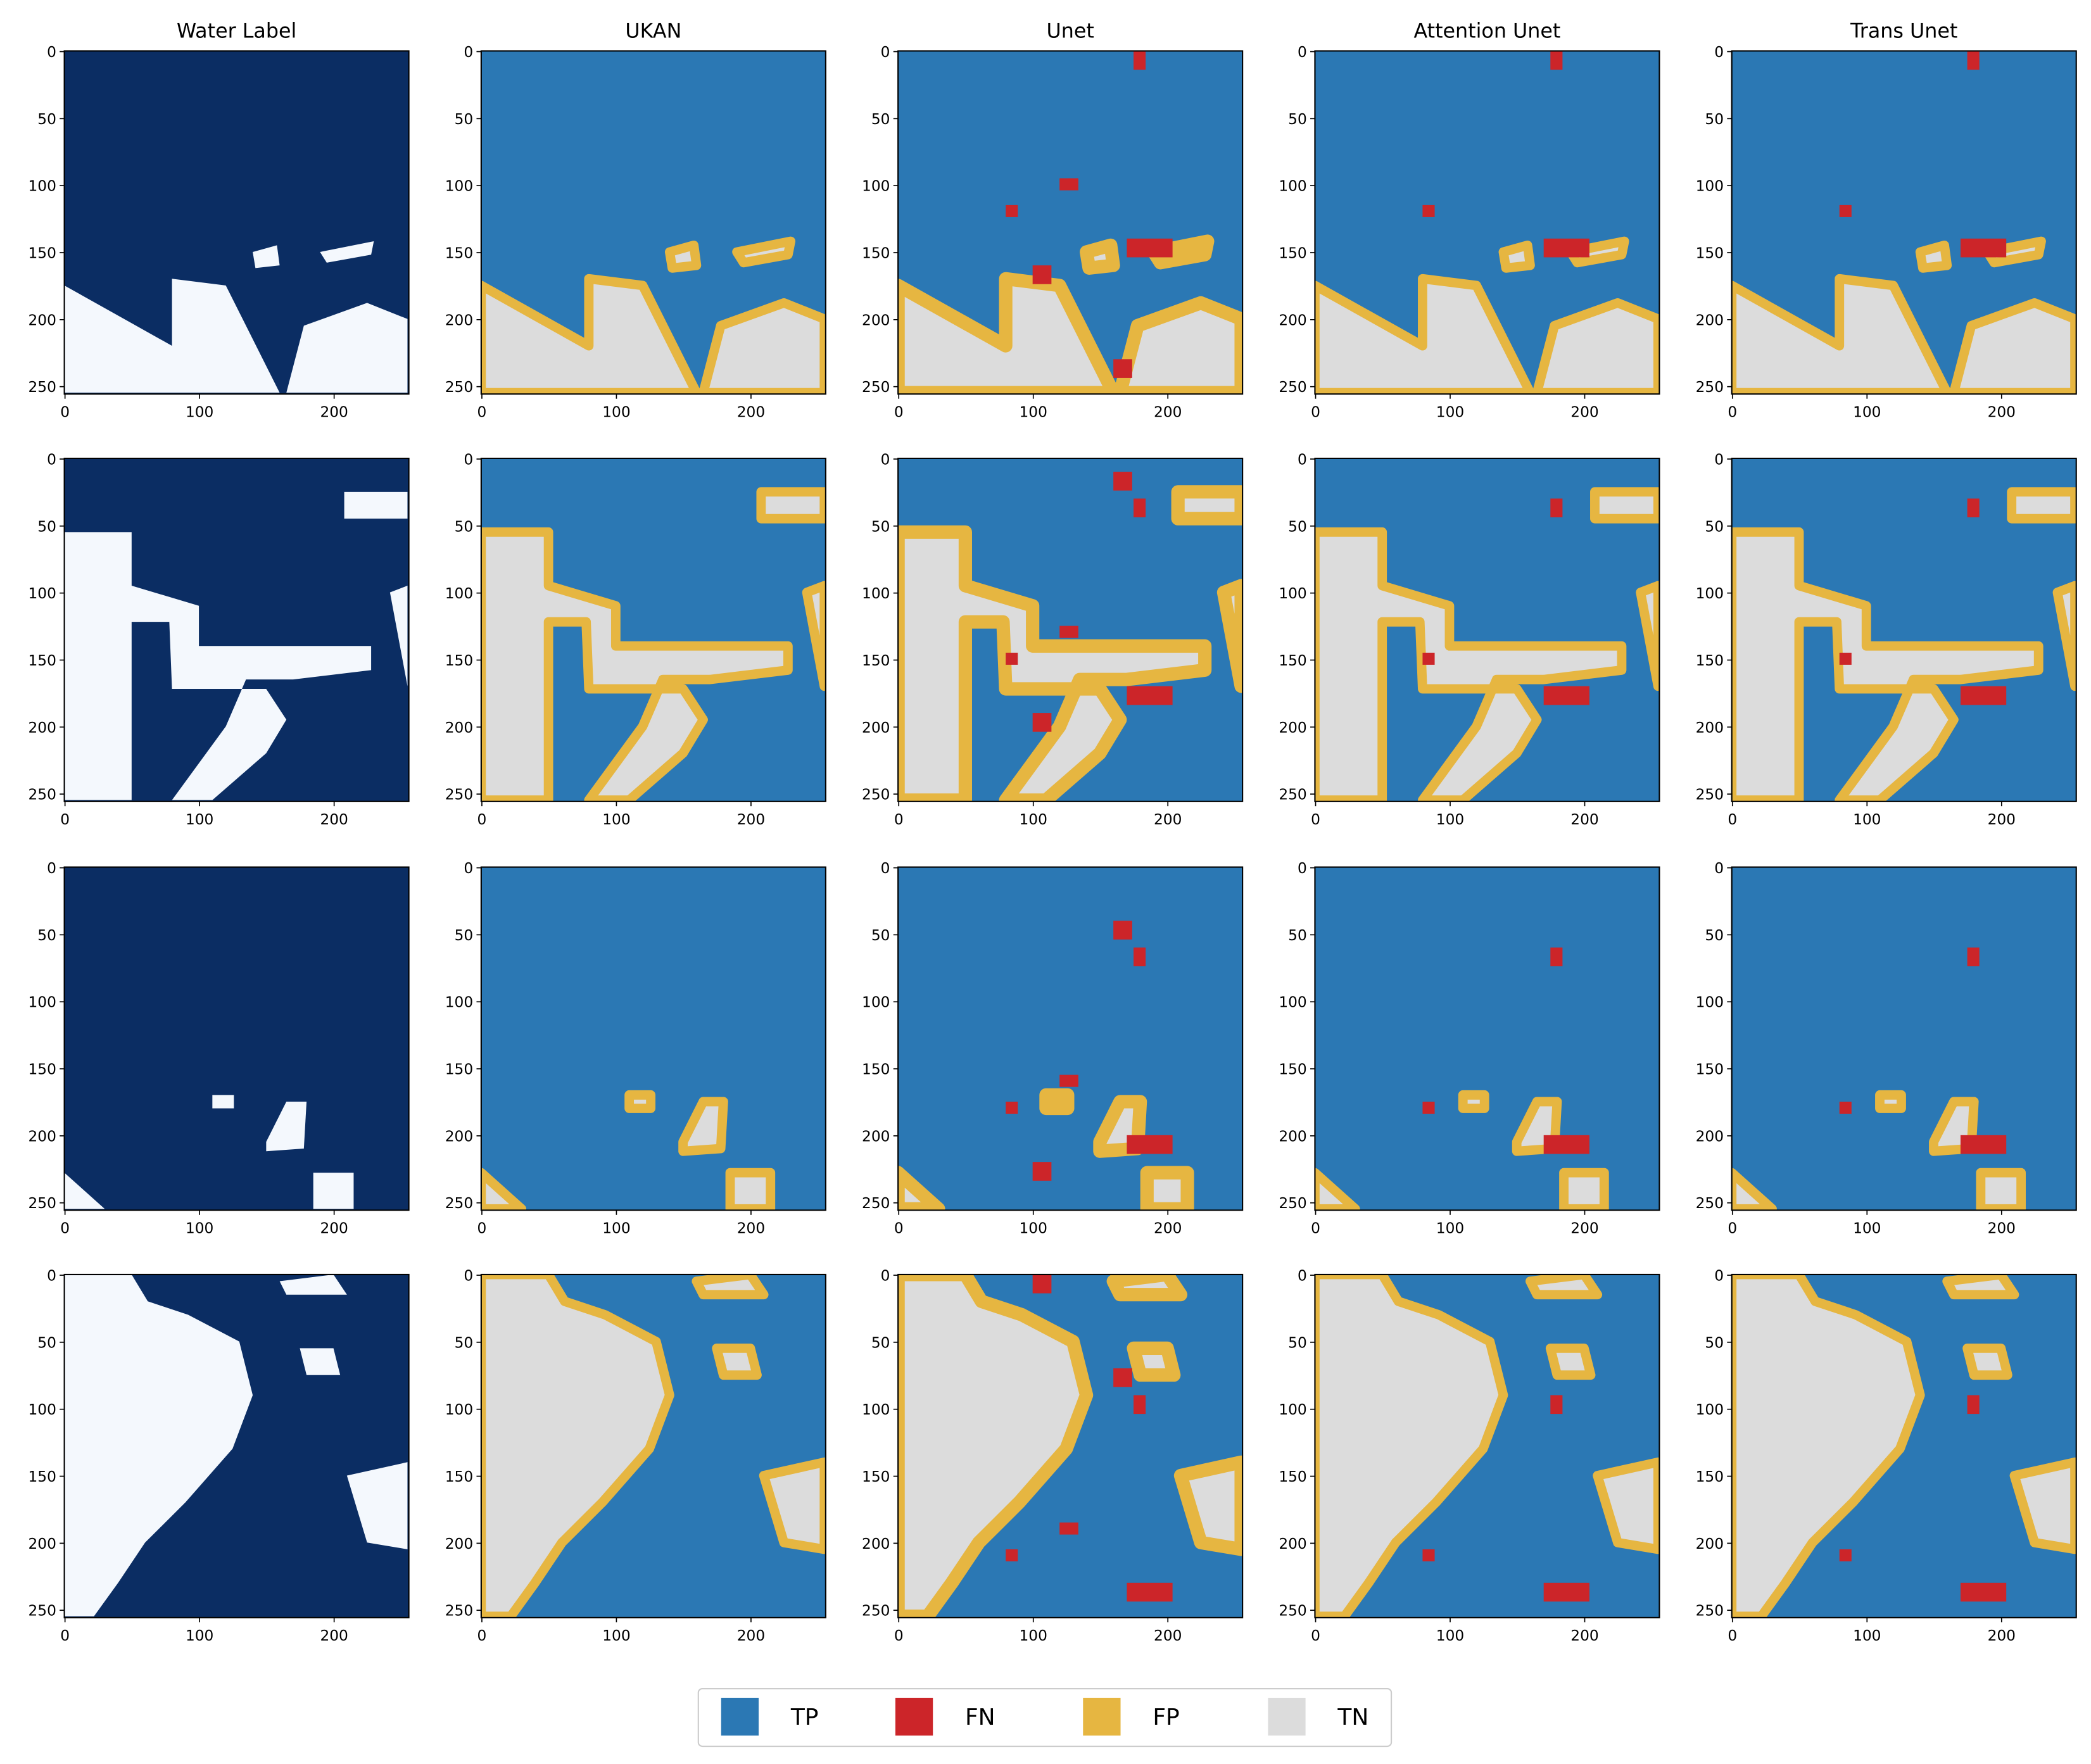 The width and height of the screenshot is (2091, 1764). I want to click on panel-title: UKAN, so click(653, 31).